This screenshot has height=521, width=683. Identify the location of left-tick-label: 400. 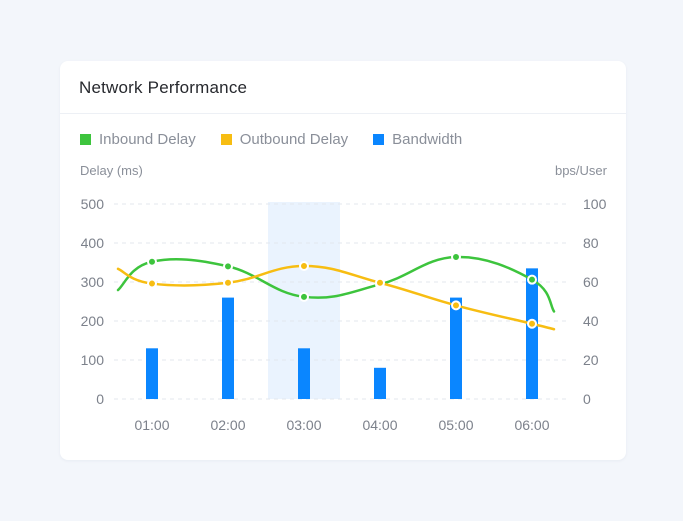
(93, 243).